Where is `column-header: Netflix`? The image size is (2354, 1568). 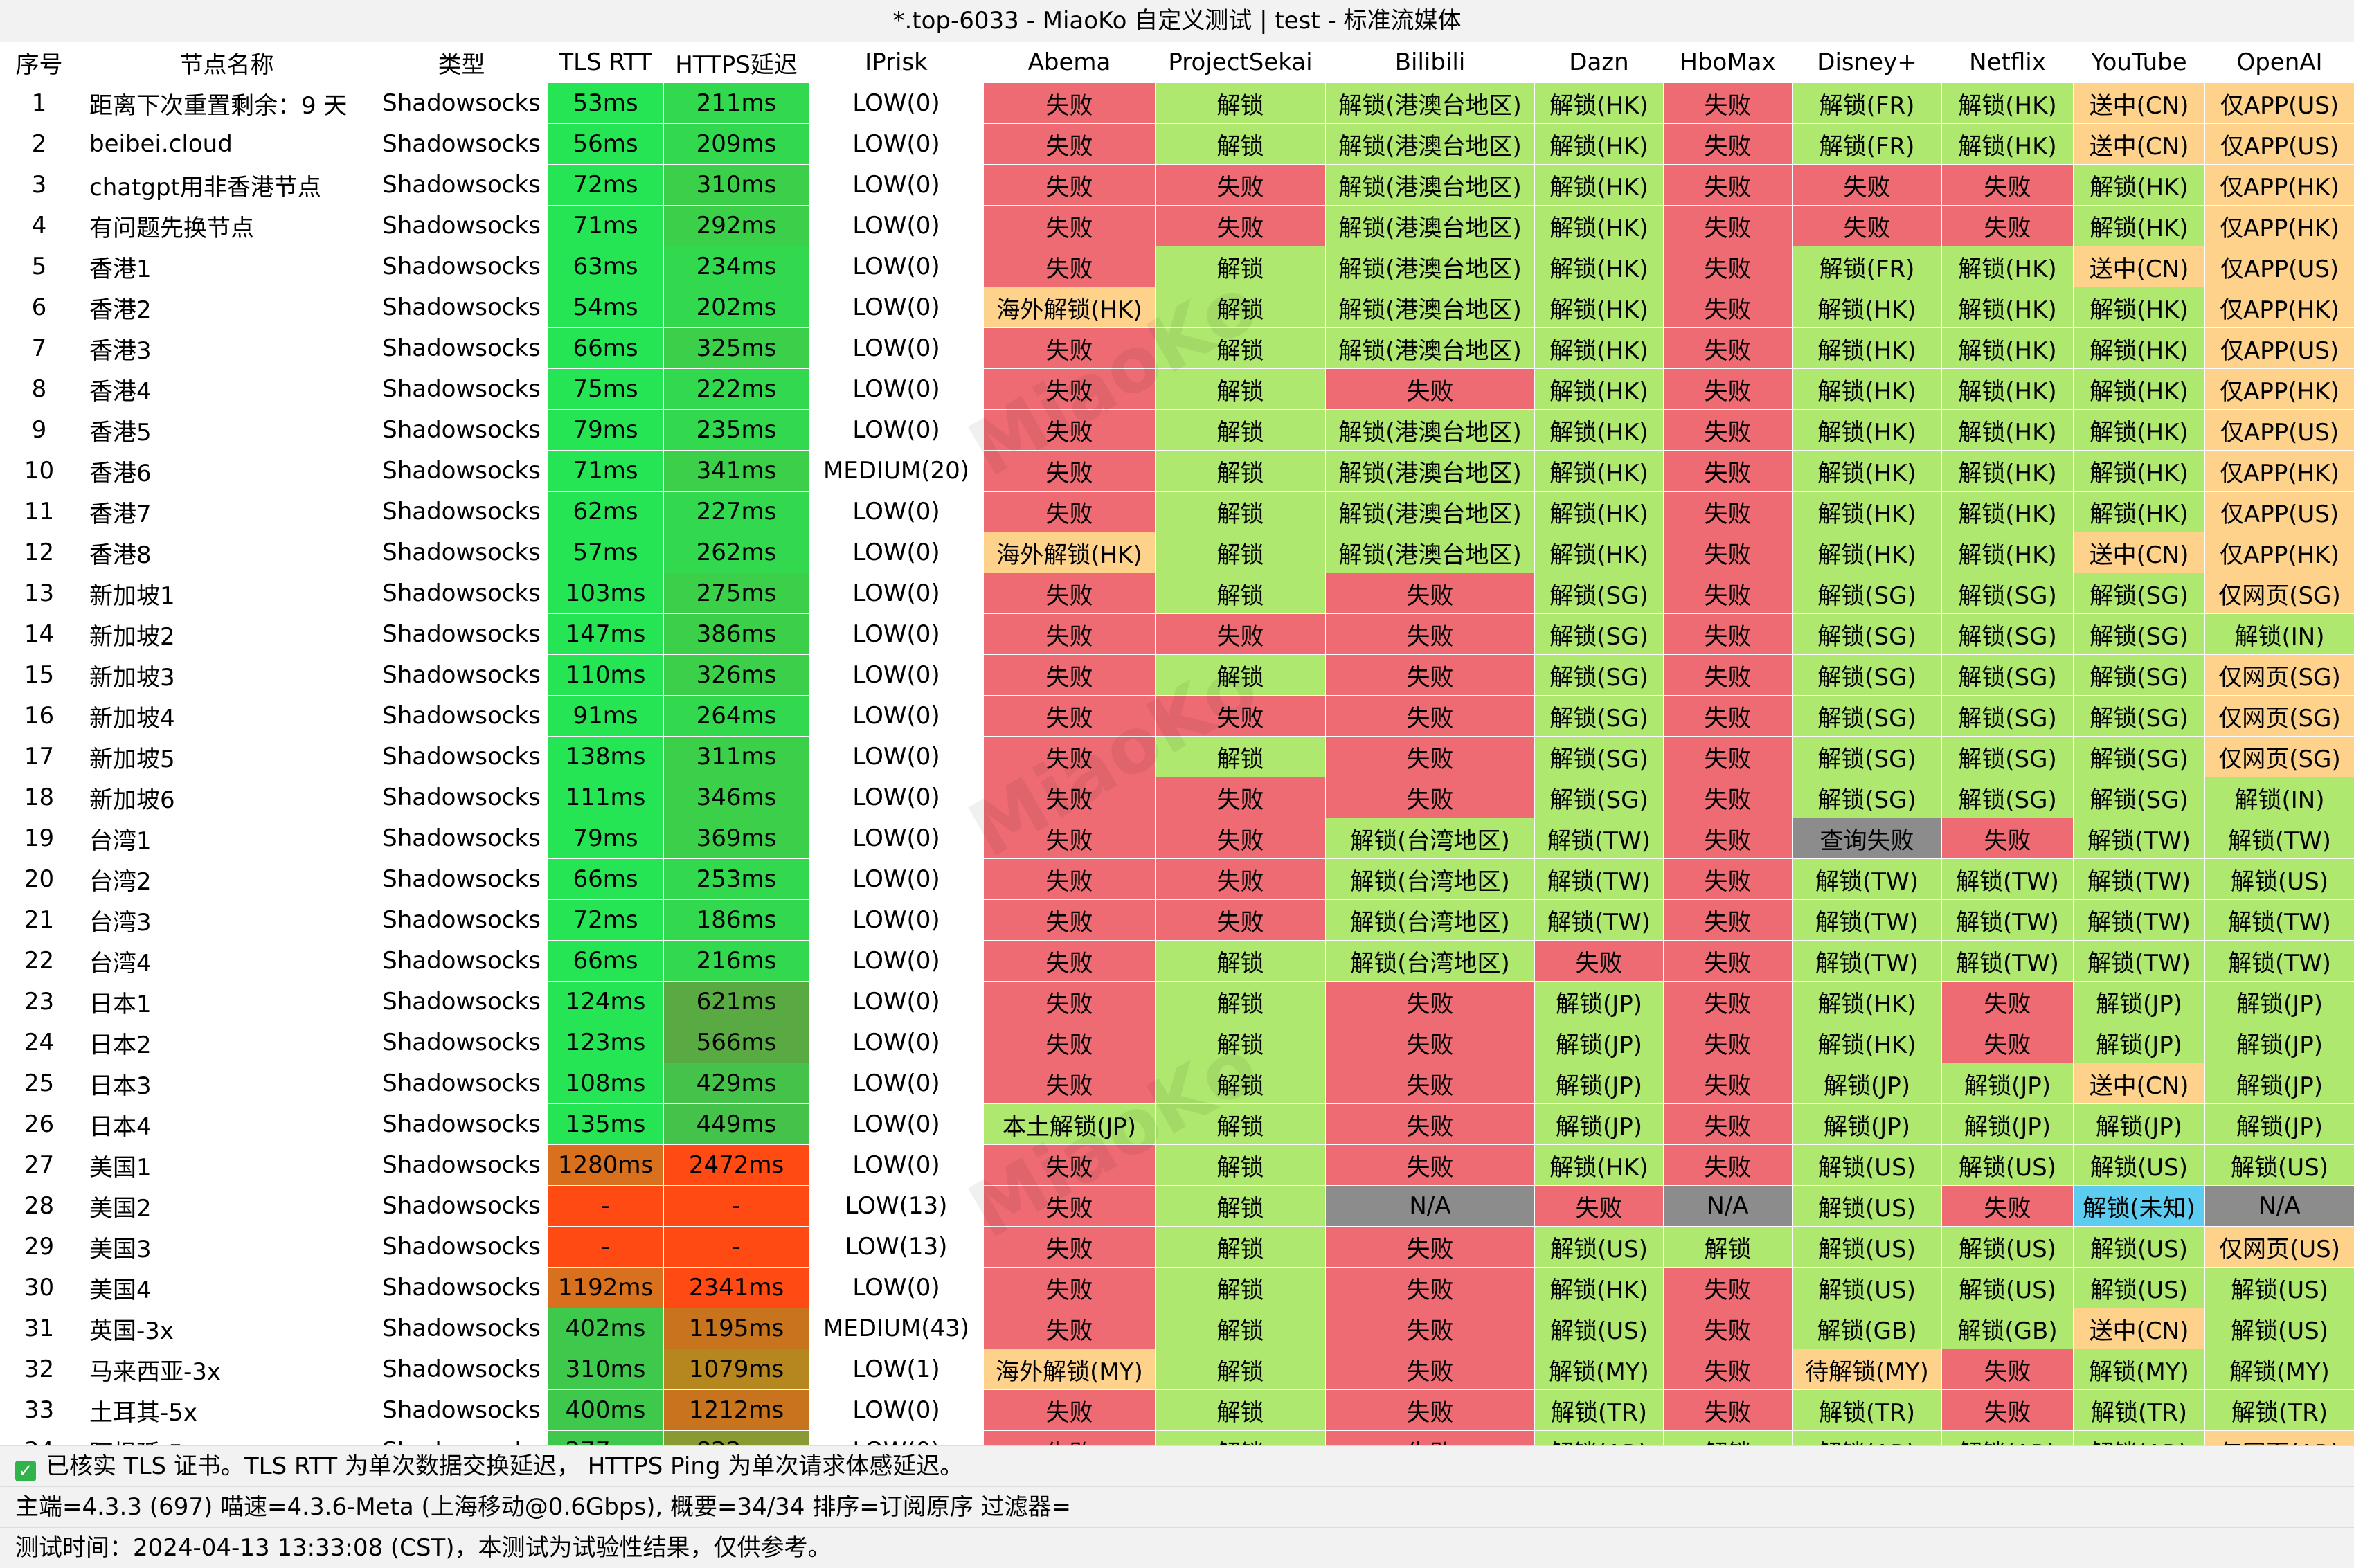
column-header: Netflix is located at coordinates (2008, 62).